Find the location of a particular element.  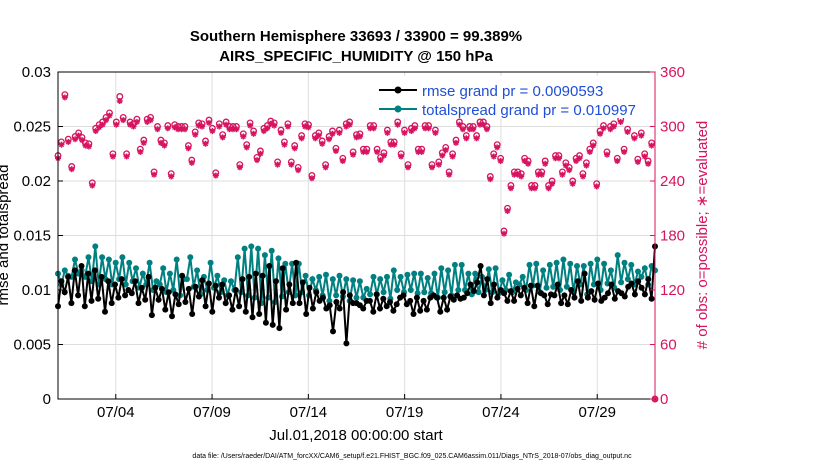

x-tick-label: 07/04 is located at coordinates (116, 412).